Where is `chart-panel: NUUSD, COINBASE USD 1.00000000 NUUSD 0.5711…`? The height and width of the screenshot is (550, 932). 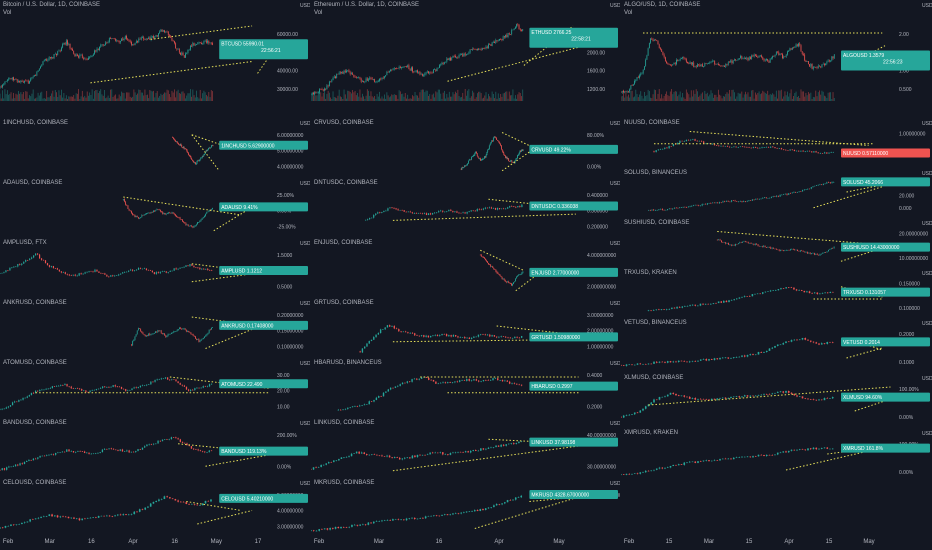
chart-panel: NUUSD, COINBASE USD 1.00000000 NUUSD 0.5711… is located at coordinates (776, 142).